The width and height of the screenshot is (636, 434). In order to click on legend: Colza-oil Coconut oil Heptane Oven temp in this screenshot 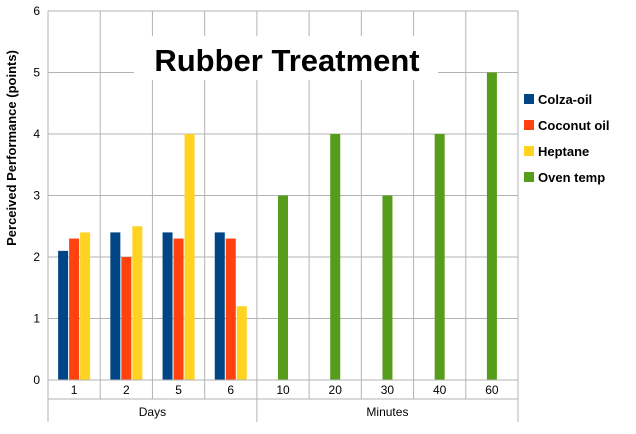, I will do `click(567, 138)`.